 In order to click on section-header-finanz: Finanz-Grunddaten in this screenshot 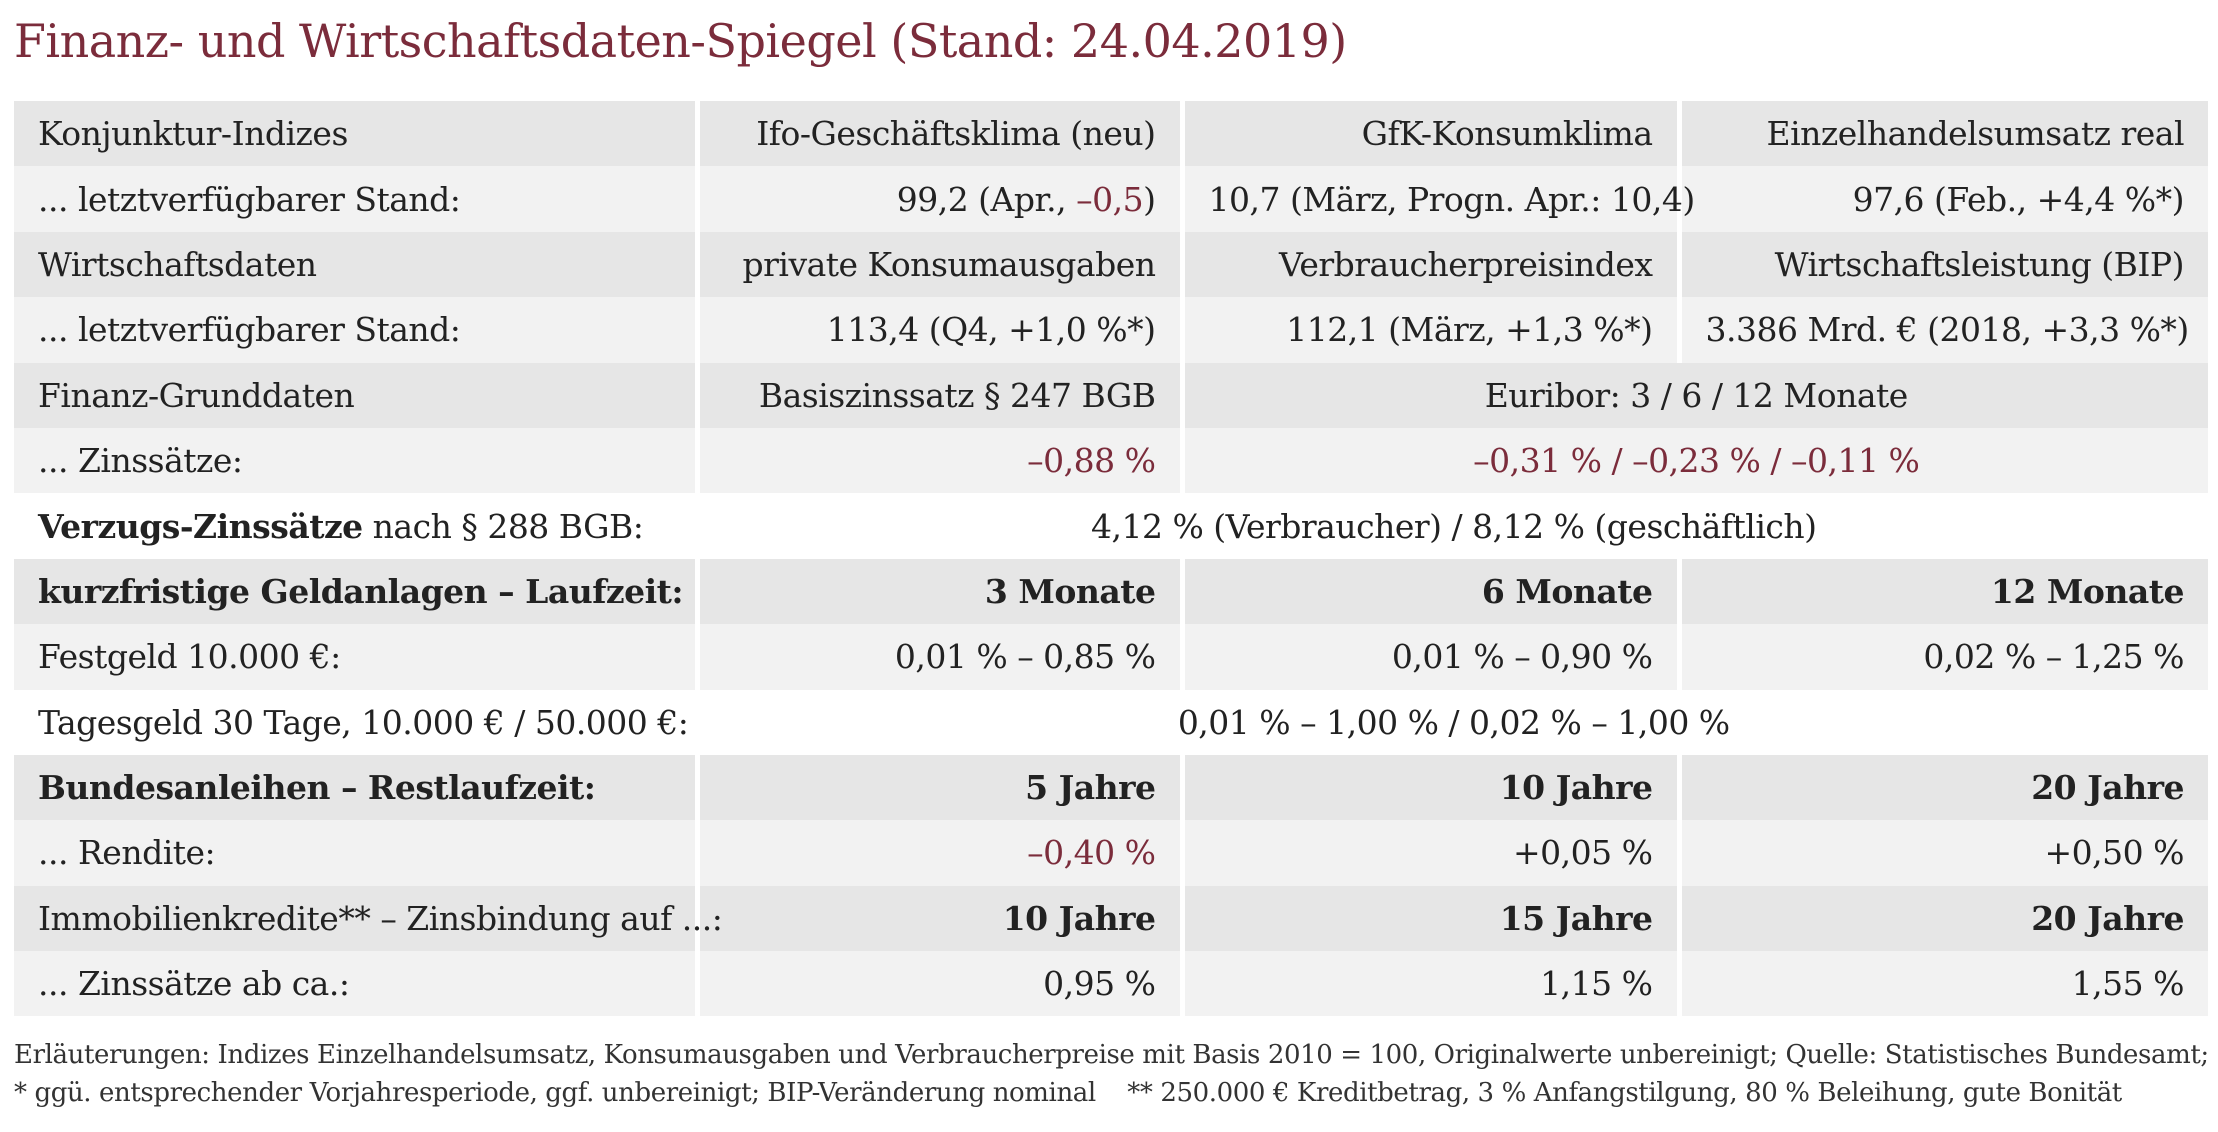, I will do `click(357, 395)`.